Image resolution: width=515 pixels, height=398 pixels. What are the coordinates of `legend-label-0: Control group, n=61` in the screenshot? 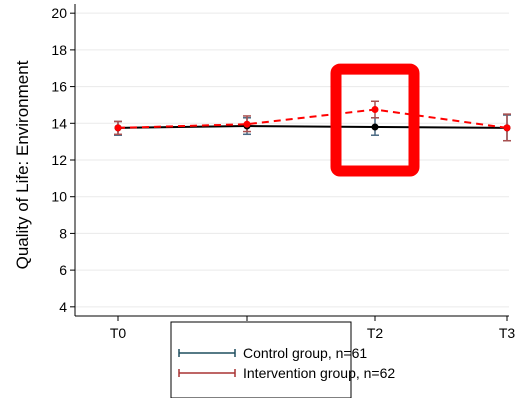 It's located at (305, 353).